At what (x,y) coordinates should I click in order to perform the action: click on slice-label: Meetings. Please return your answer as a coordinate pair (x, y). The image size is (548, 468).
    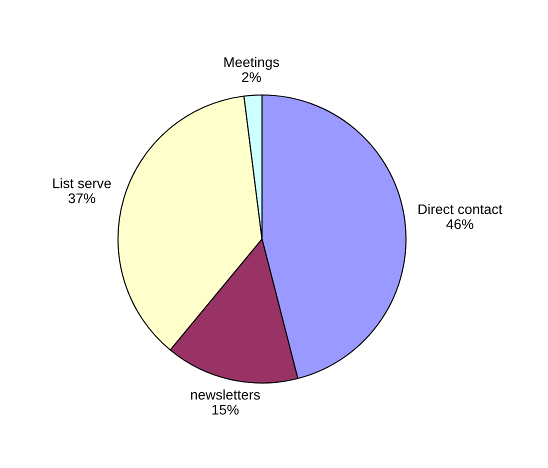
    Looking at the image, I should click on (252, 63).